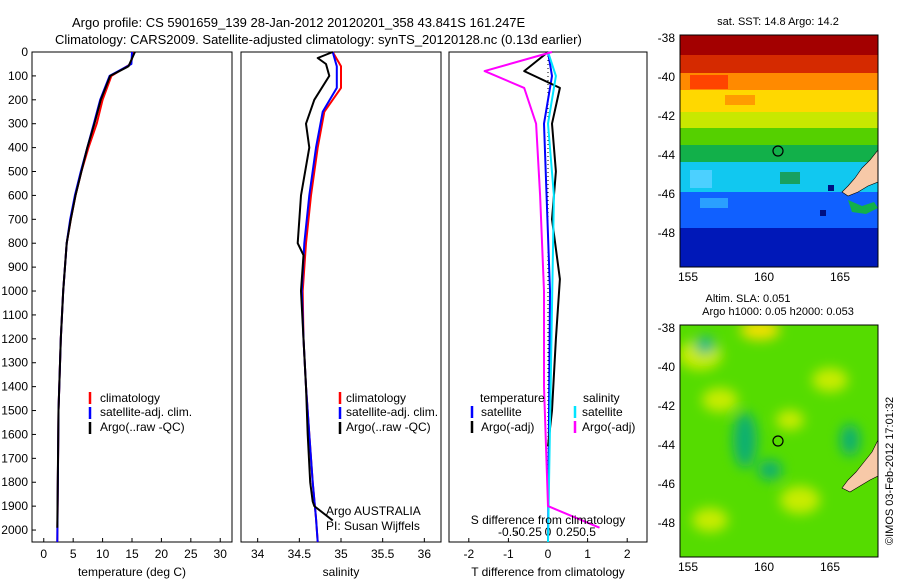 Image resolution: width=900 pixels, height=580 pixels. Describe the element at coordinates (18, 100) in the screenshot. I see `y-tick-label: 200` at that location.